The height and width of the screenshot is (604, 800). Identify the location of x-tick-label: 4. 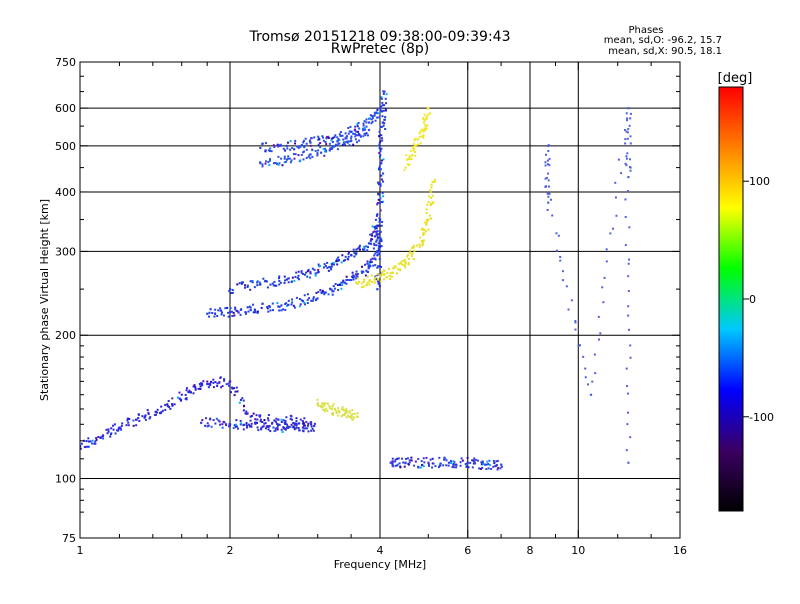
(380, 550).